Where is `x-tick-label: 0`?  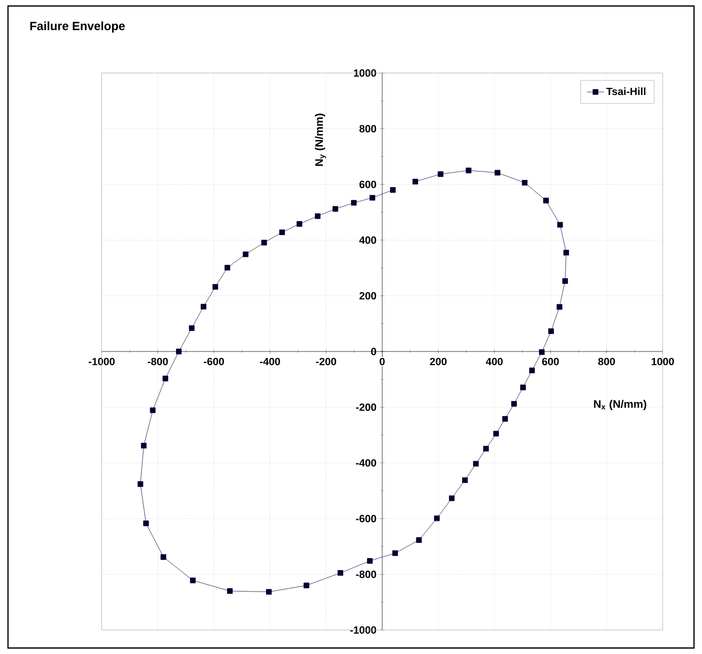
x-tick-label: 0 is located at coordinates (382, 362).